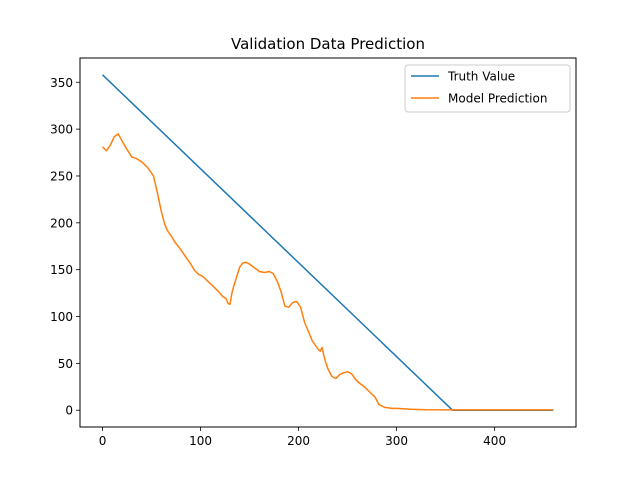  I want to click on y-tick-label: 300, so click(61, 130).